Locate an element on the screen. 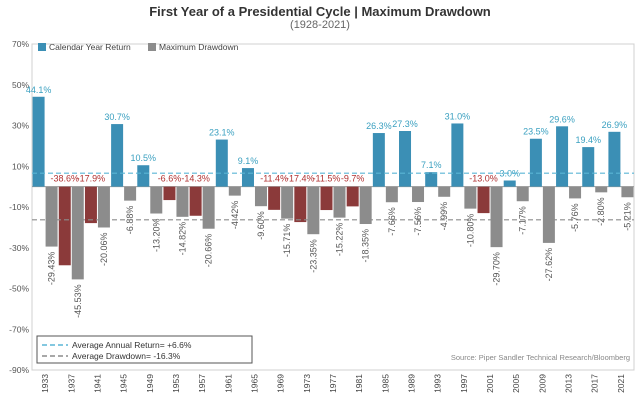  legend-swatch-return is located at coordinates (42, 47).